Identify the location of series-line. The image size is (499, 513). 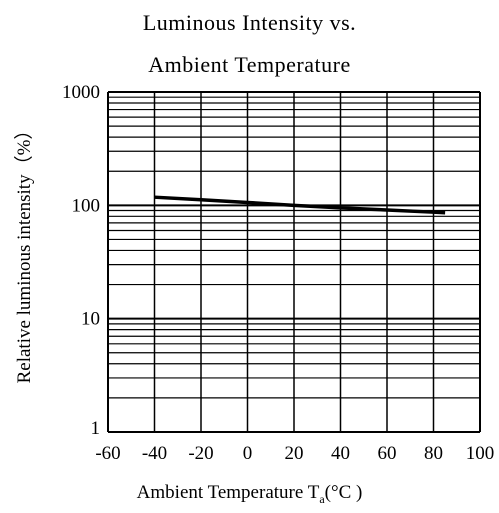
(300, 205).